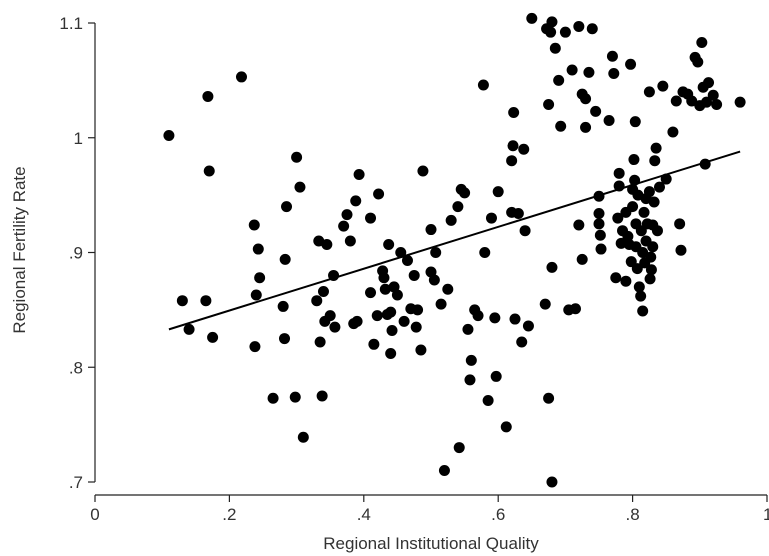  I want to click on x-tick-label: .8, so click(633, 514).